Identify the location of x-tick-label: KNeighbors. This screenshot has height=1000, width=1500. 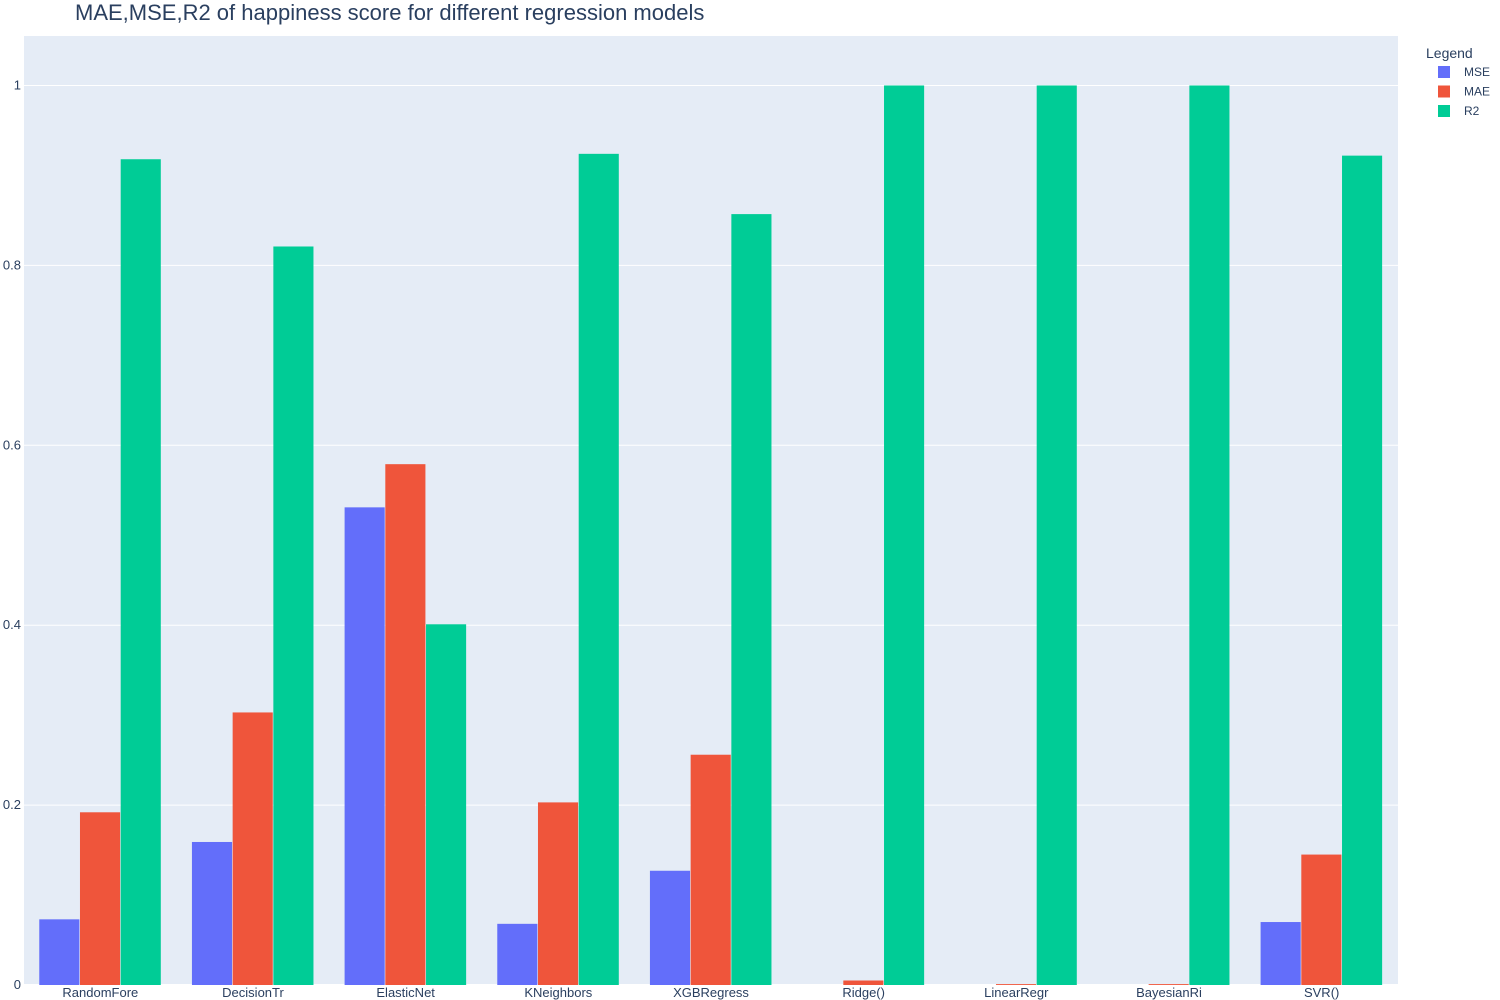
(558, 992).